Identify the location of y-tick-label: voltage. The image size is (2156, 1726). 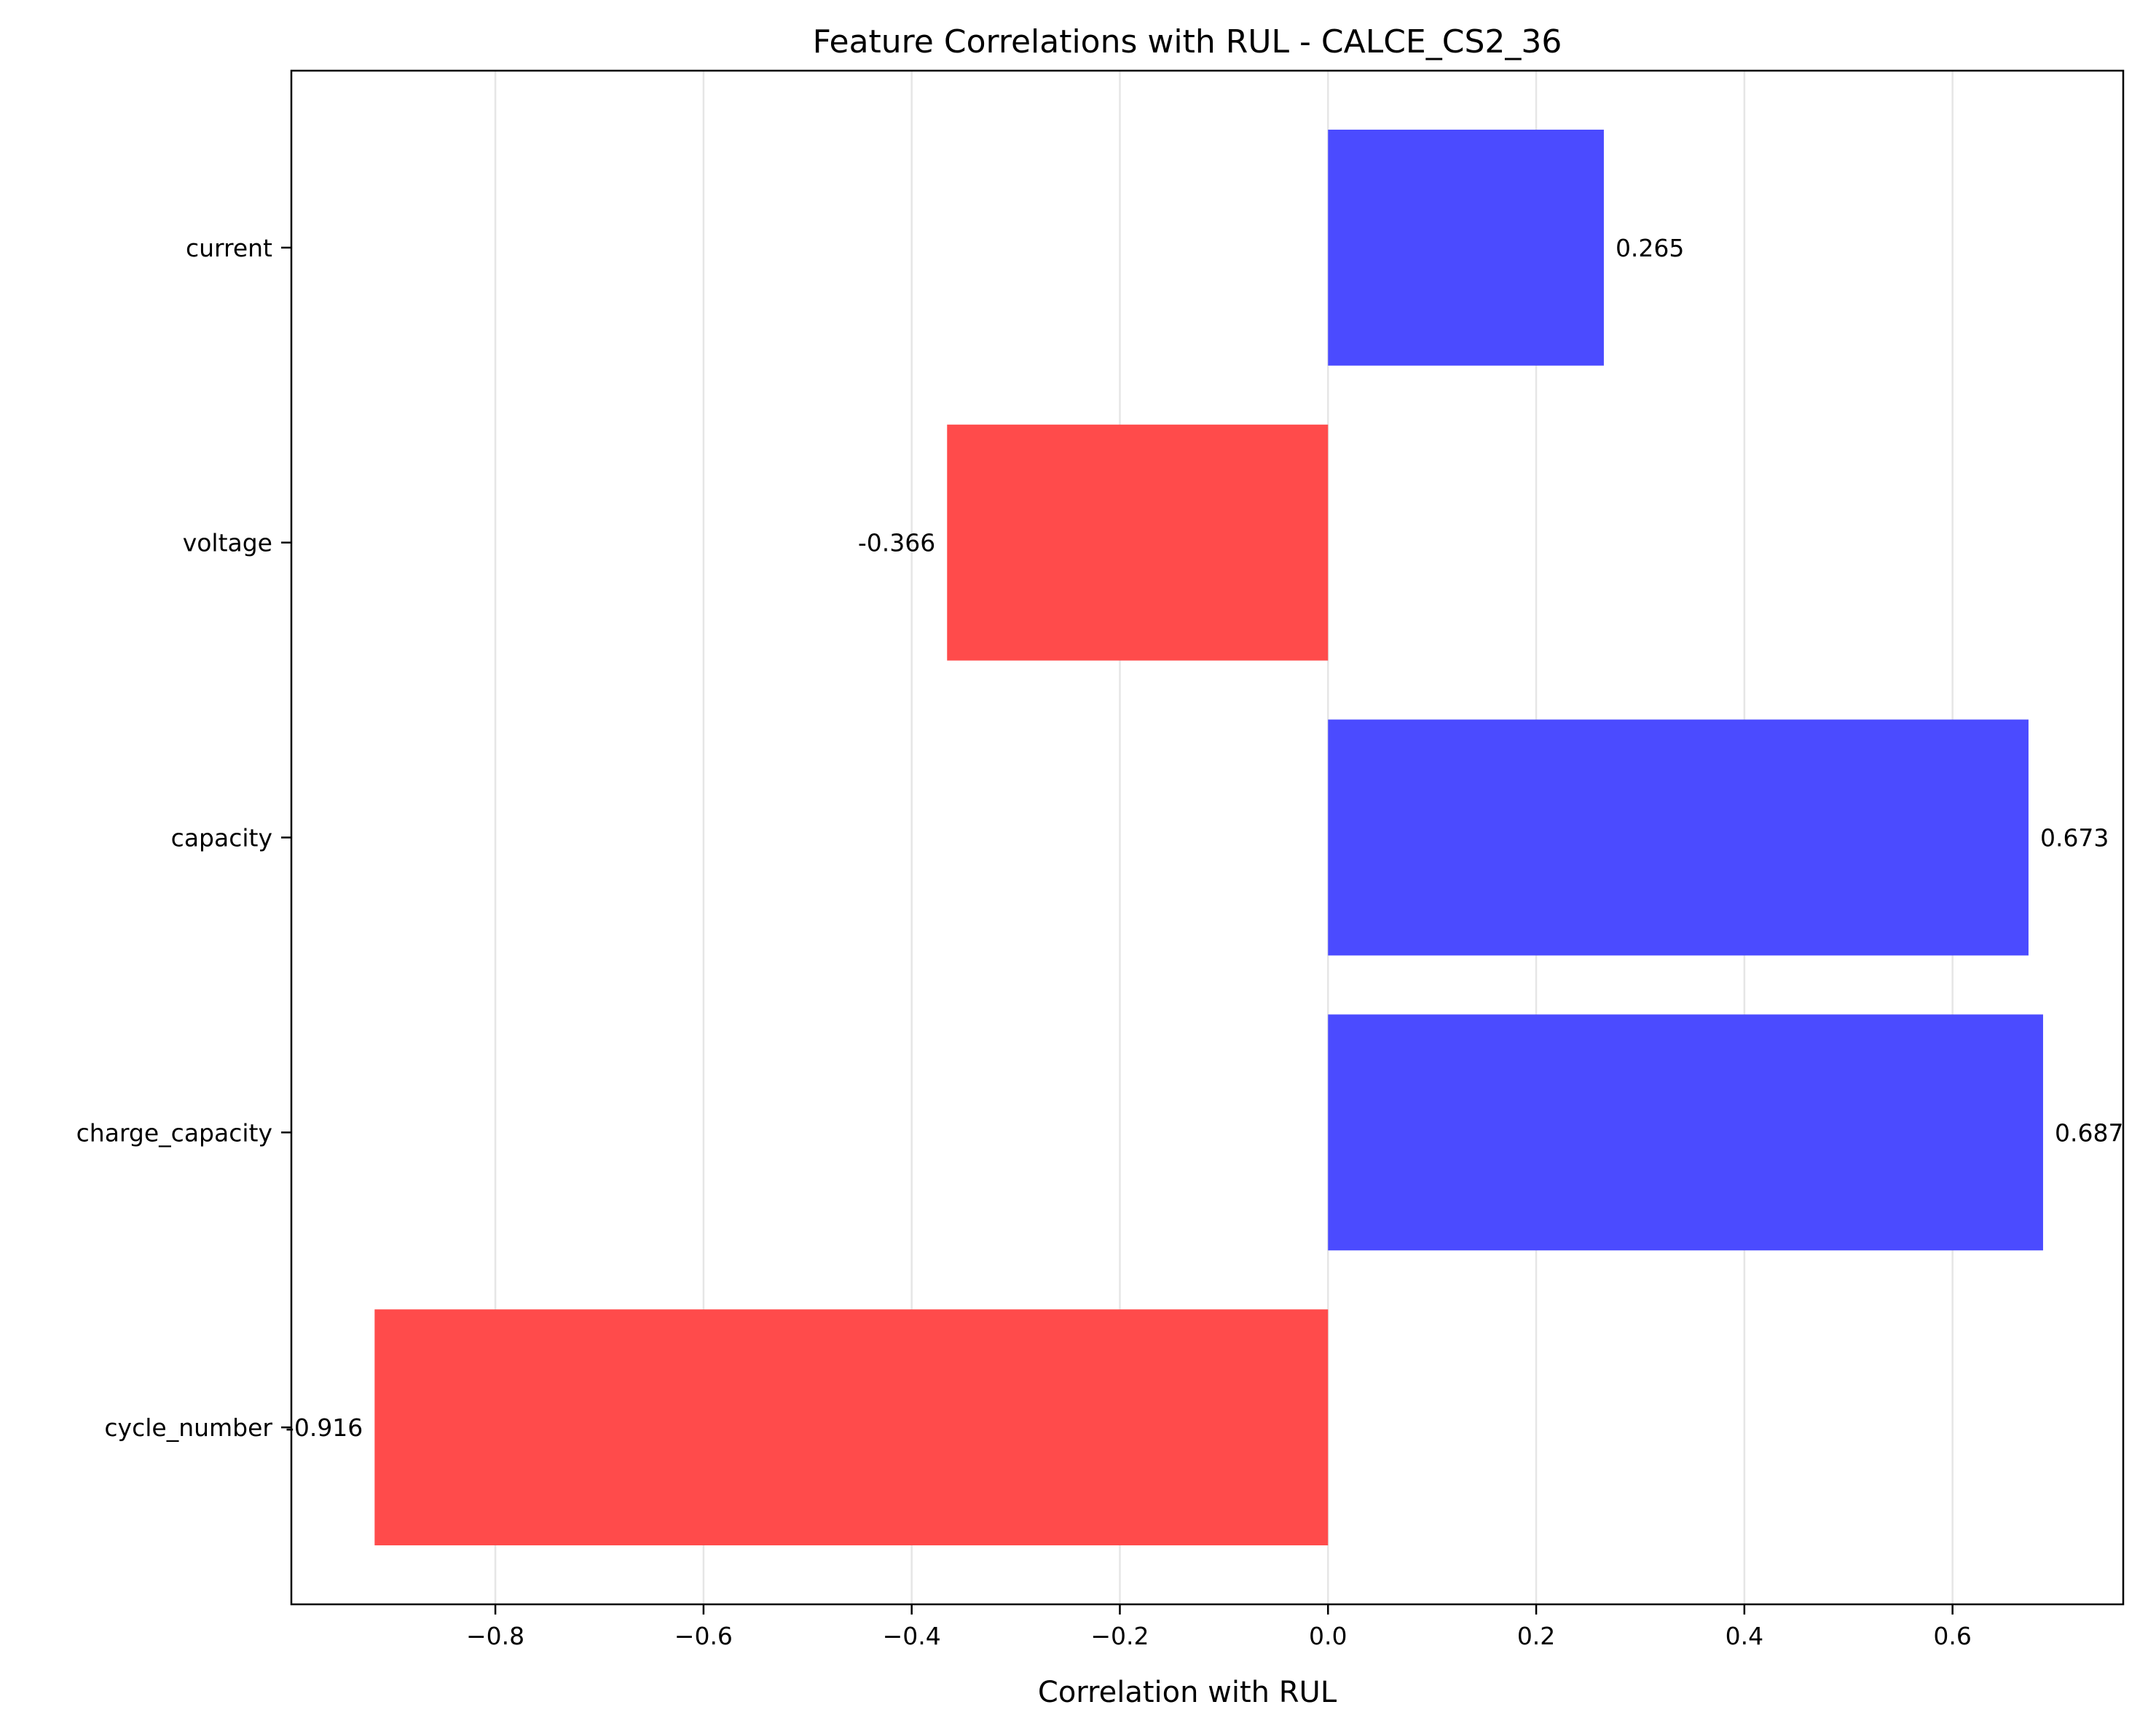
(227, 543).